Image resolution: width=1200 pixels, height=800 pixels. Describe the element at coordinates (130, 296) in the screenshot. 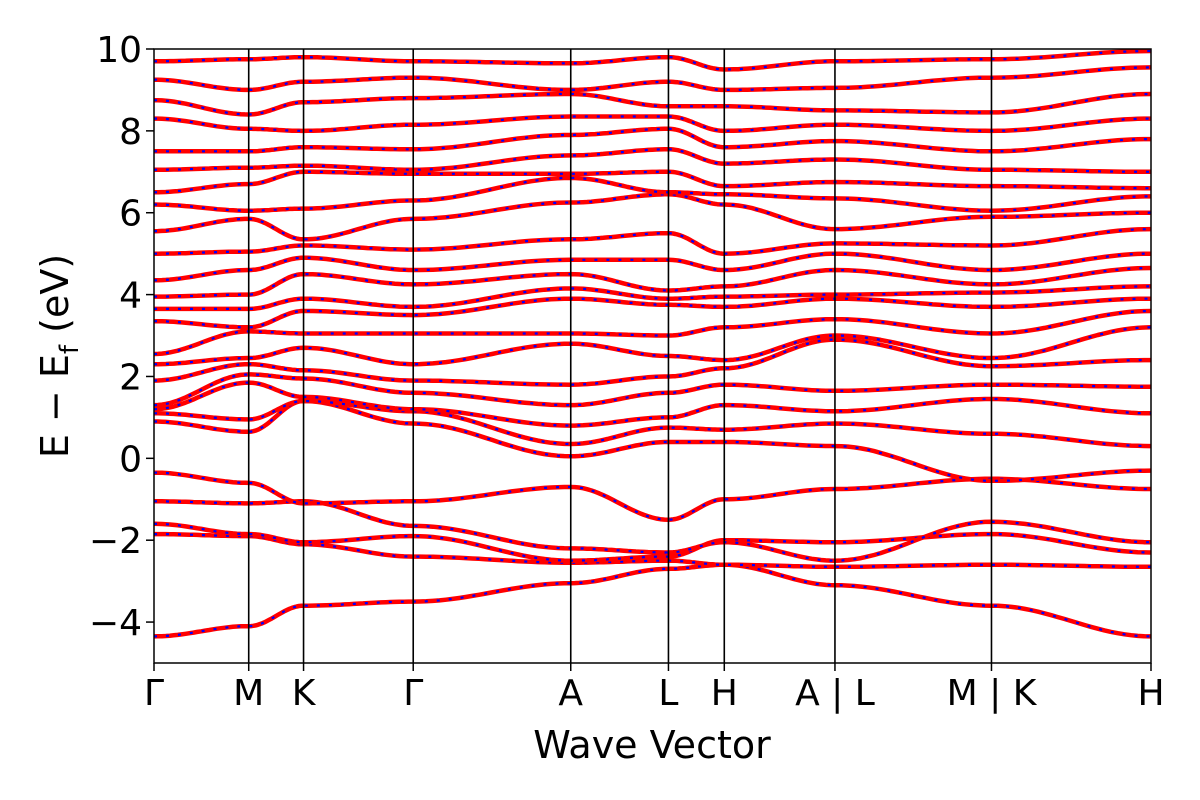

I see `y-tick-label: 4` at that location.